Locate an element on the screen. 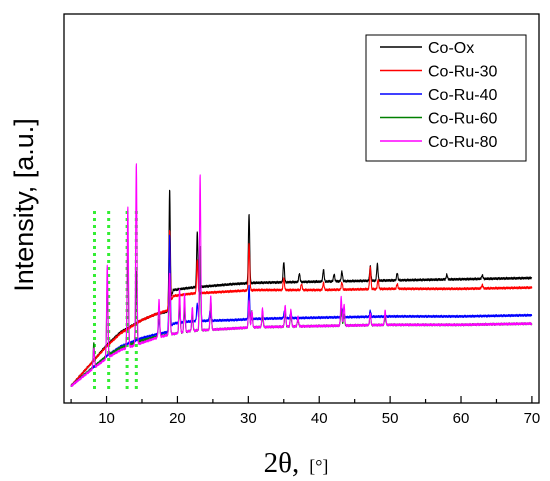 Image resolution: width=550 pixels, height=481 pixels. x-tick-label: 10 is located at coordinates (106, 418).